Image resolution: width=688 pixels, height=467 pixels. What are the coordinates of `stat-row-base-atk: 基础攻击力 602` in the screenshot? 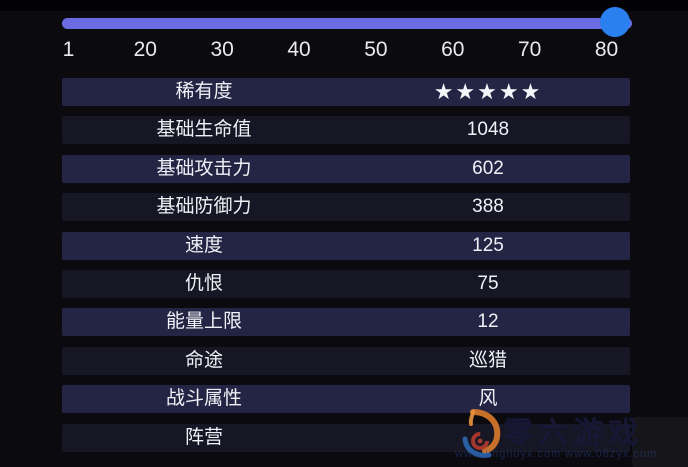 It's located at (346, 168).